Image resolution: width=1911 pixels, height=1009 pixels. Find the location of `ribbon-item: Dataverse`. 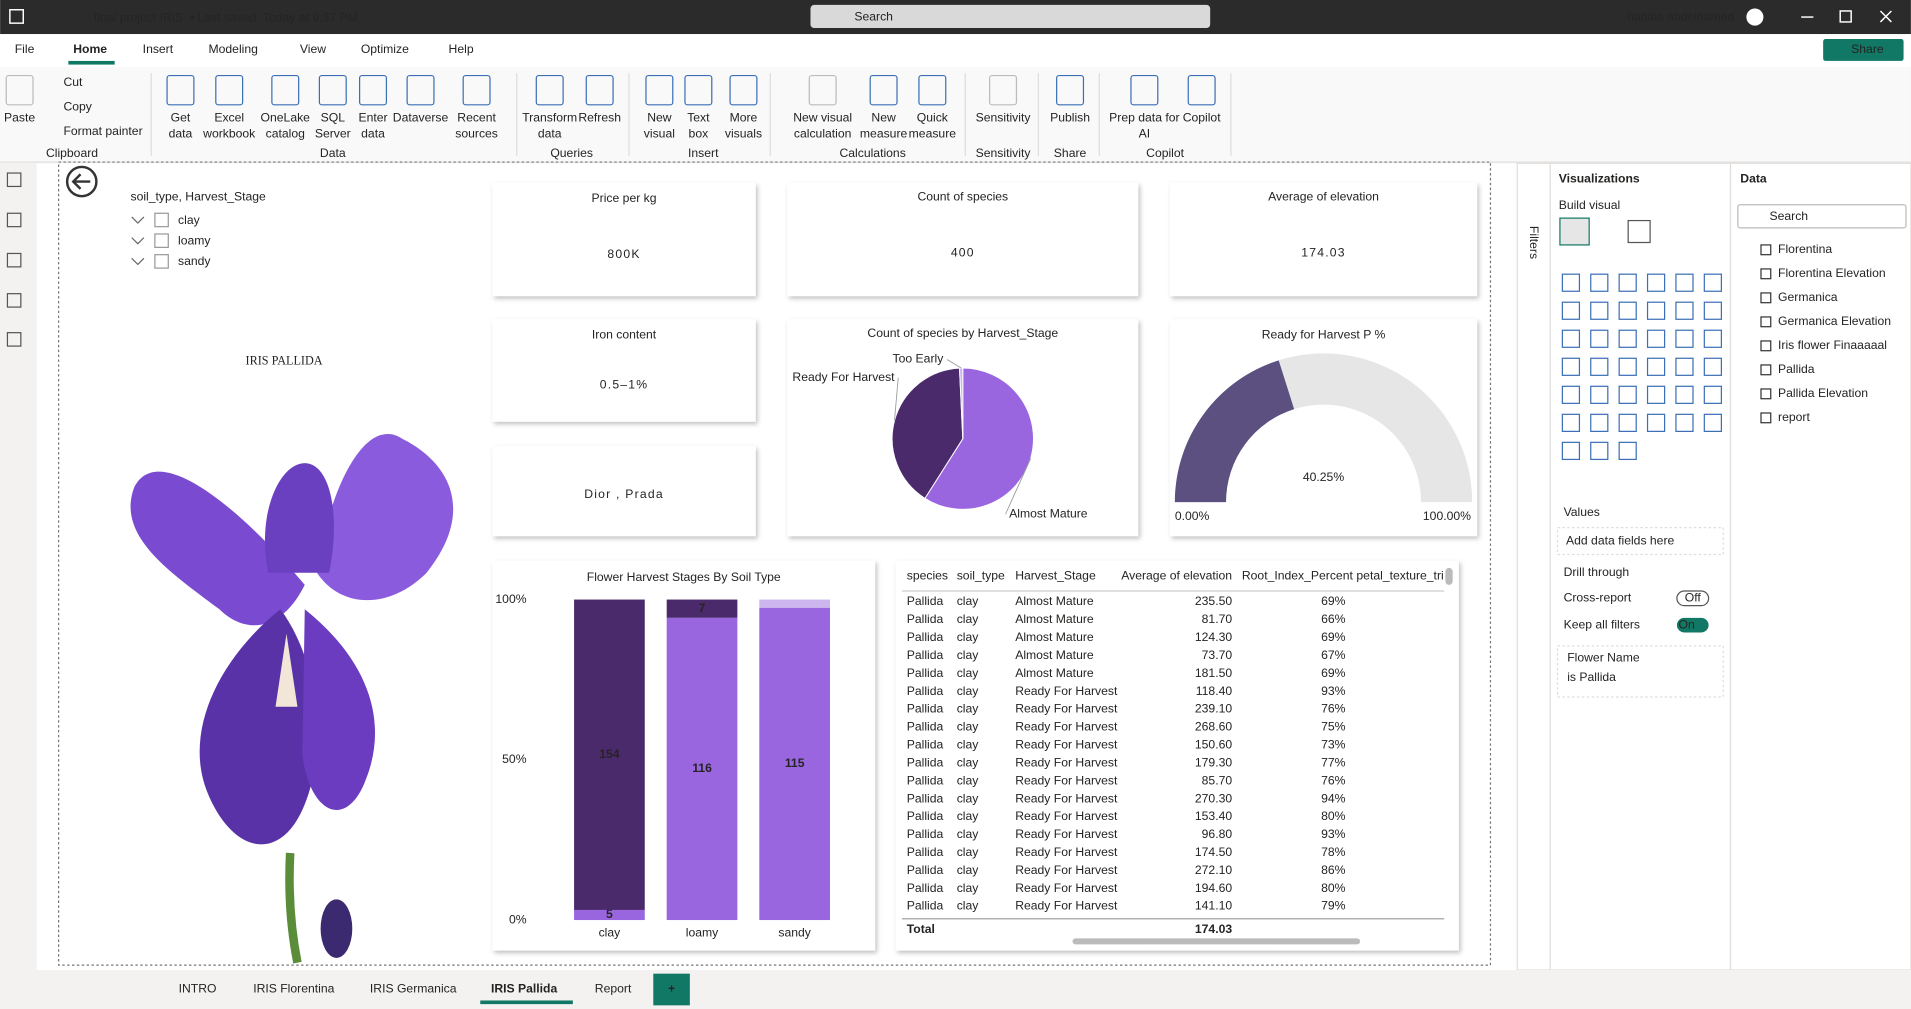

ribbon-item: Dataverse is located at coordinates (421, 117).